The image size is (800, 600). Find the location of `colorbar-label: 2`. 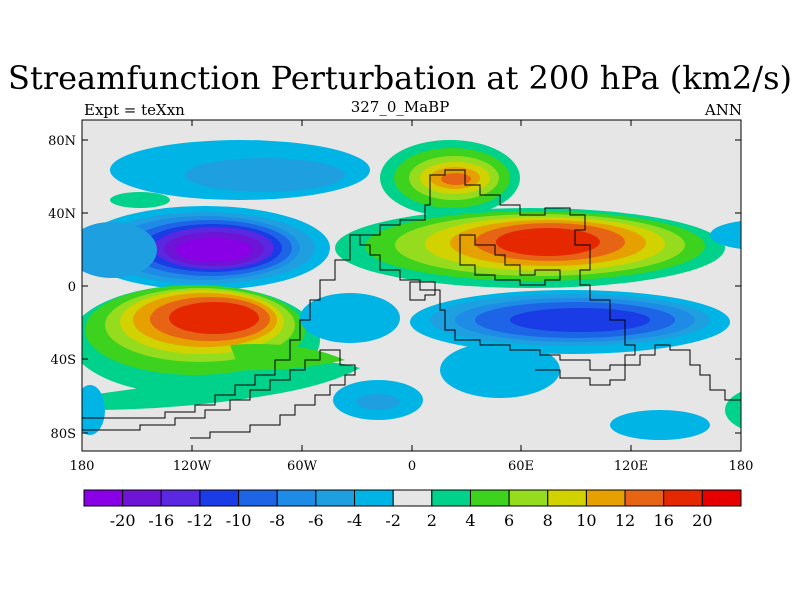

colorbar-label: 2 is located at coordinates (432, 520).